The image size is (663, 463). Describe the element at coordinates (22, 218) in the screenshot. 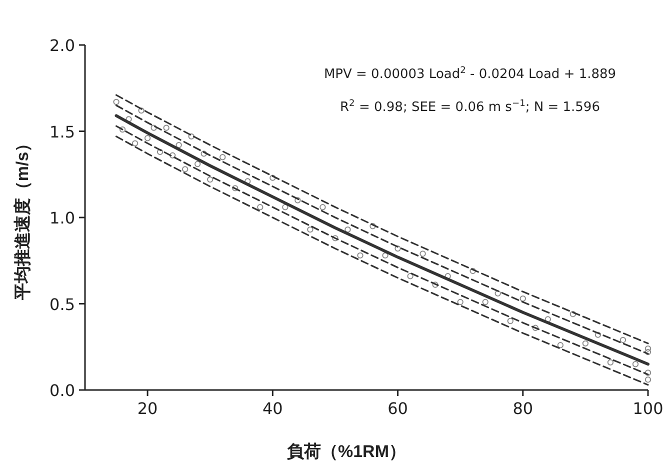

I see `y-axis-title: 平均推進速度（m/s）` at that location.